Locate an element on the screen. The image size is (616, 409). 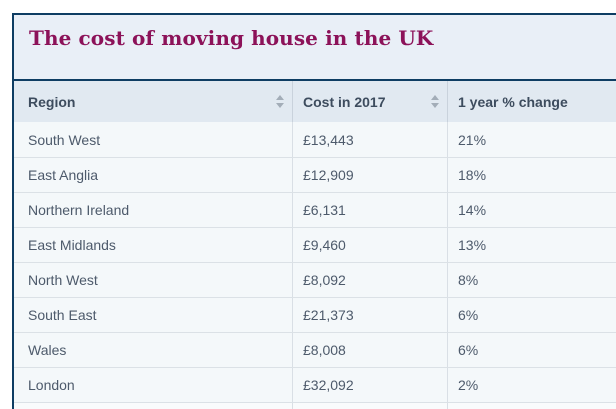
column-header-region: Region is located at coordinates (153, 101).